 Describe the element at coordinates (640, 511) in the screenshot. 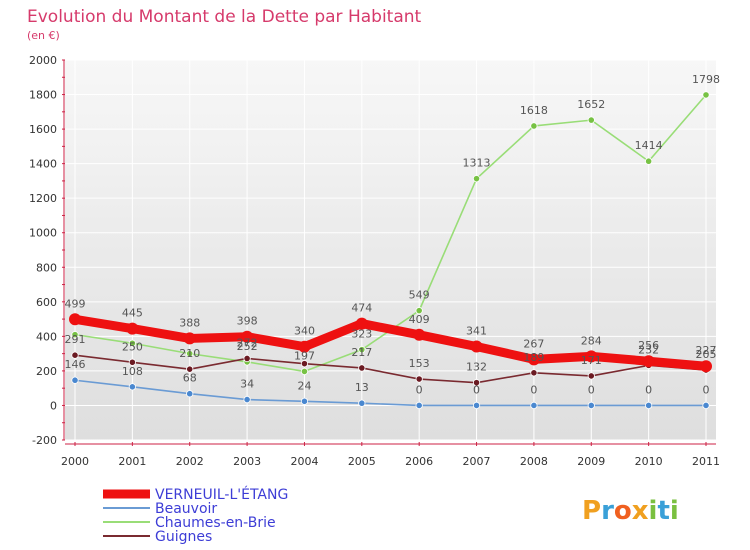

I see `logo-letter: x` at that location.